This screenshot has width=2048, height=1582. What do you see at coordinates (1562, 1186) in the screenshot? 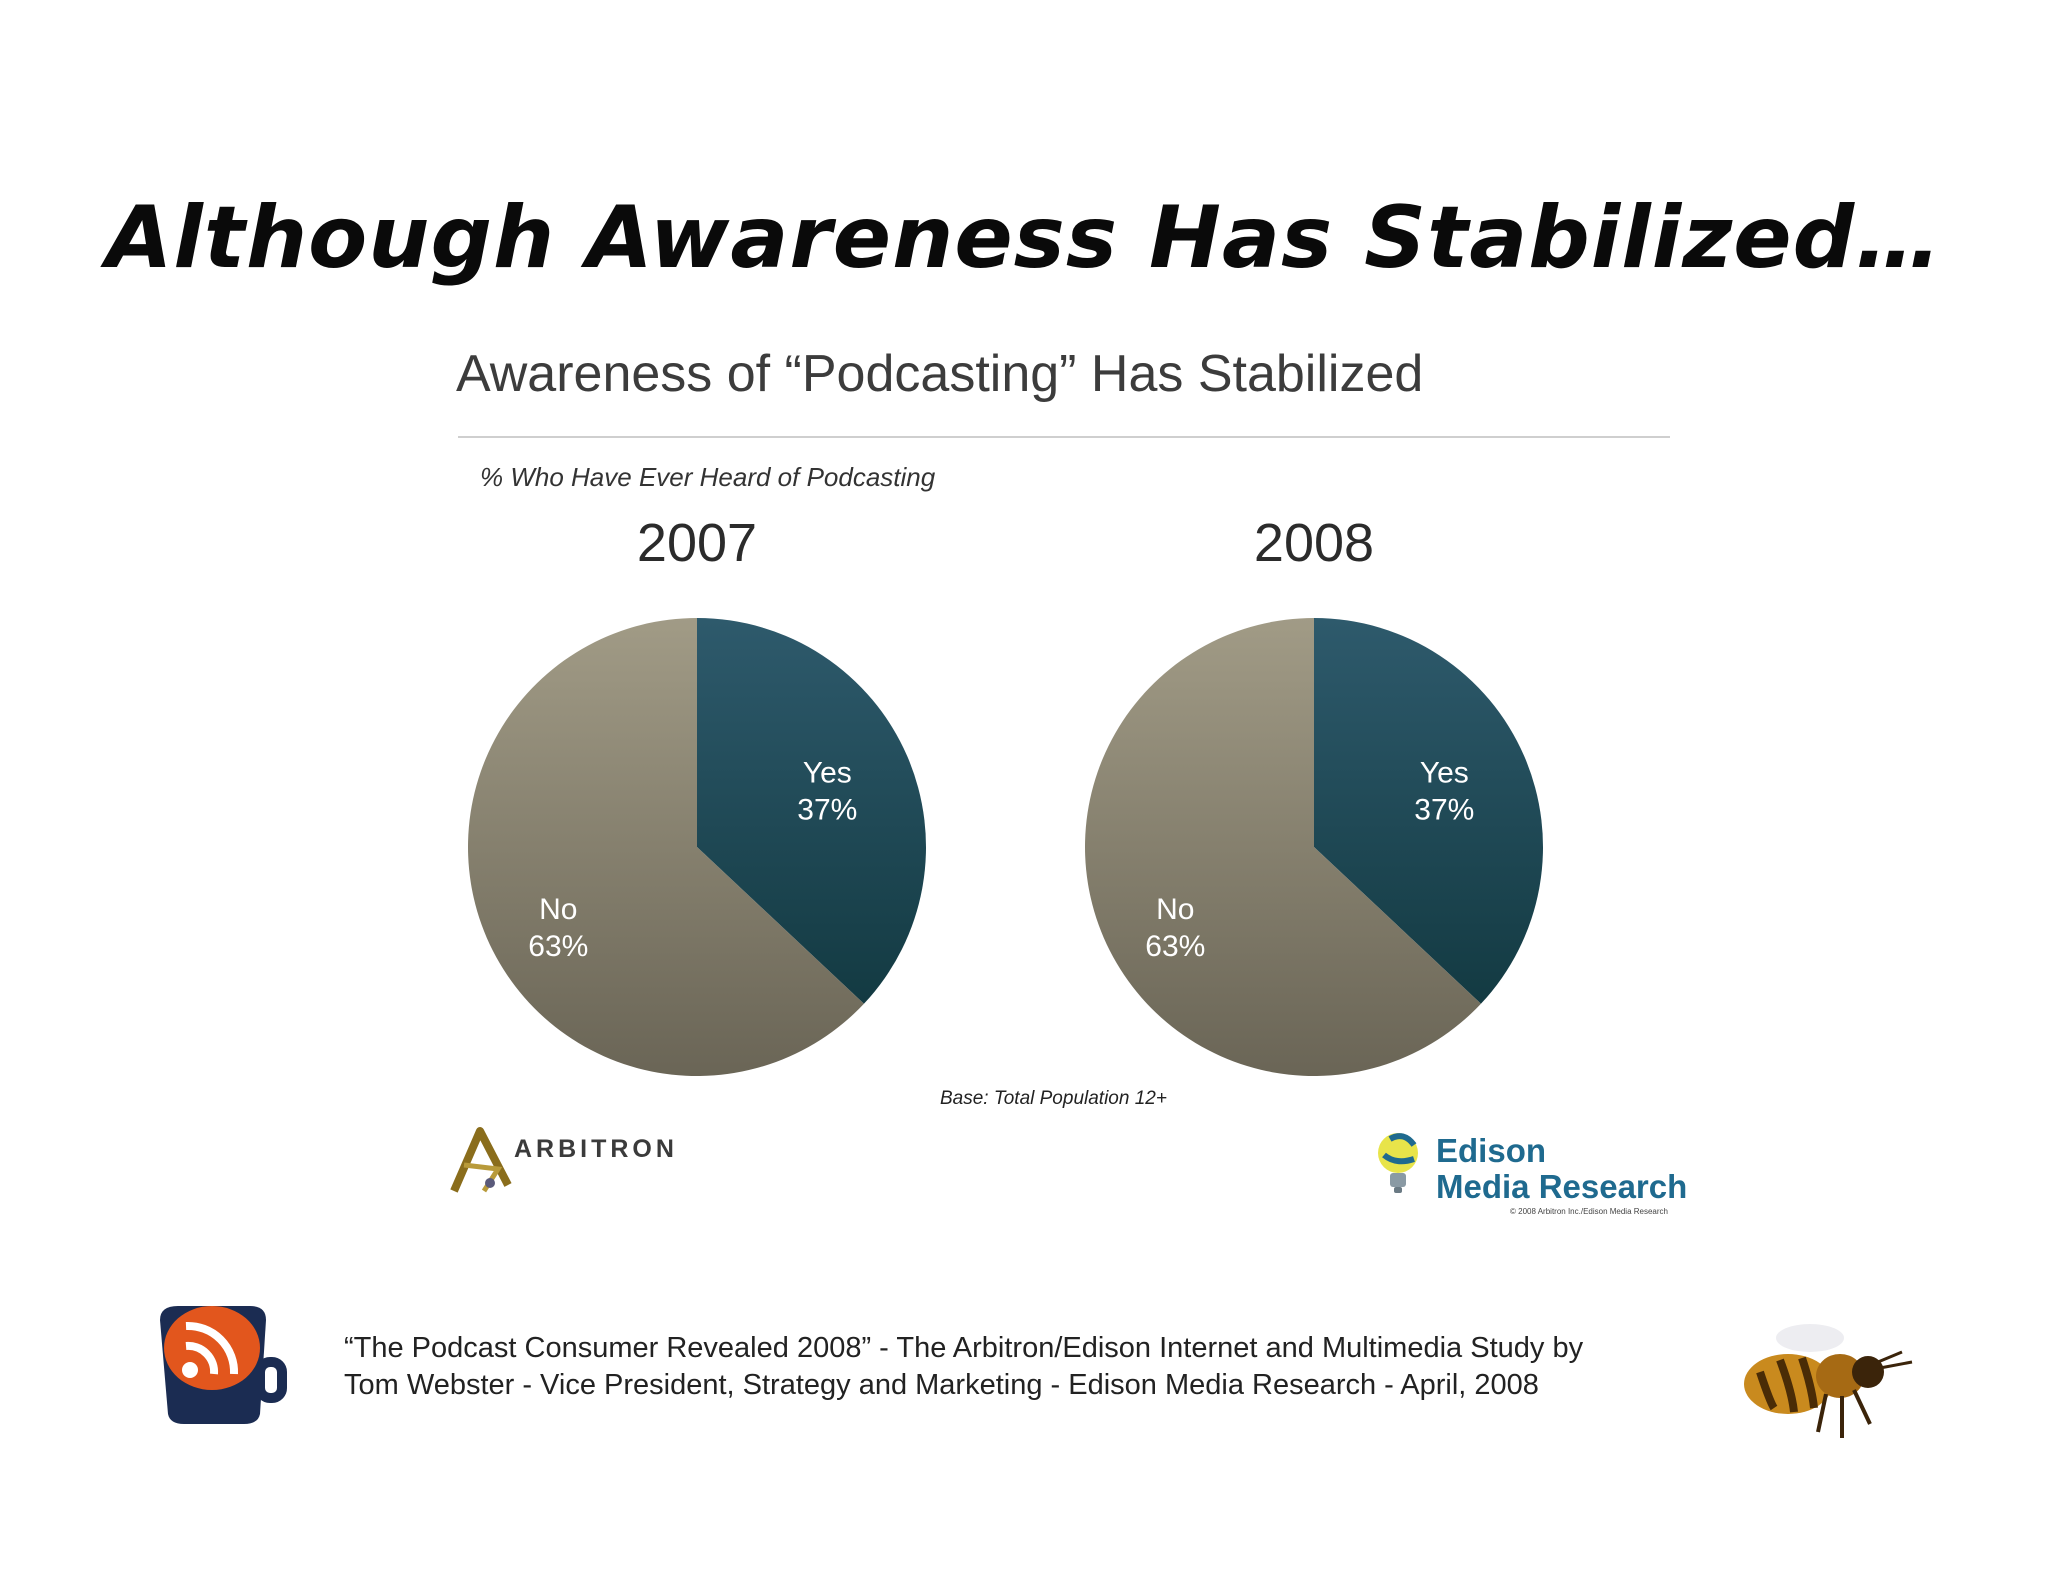
I see `edison-line-2: Media Research` at bounding box center [1562, 1186].